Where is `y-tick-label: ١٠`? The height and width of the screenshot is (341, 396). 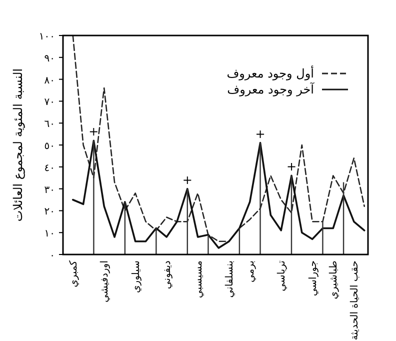
y-tick-label: ١٠ is located at coordinates (49, 234).